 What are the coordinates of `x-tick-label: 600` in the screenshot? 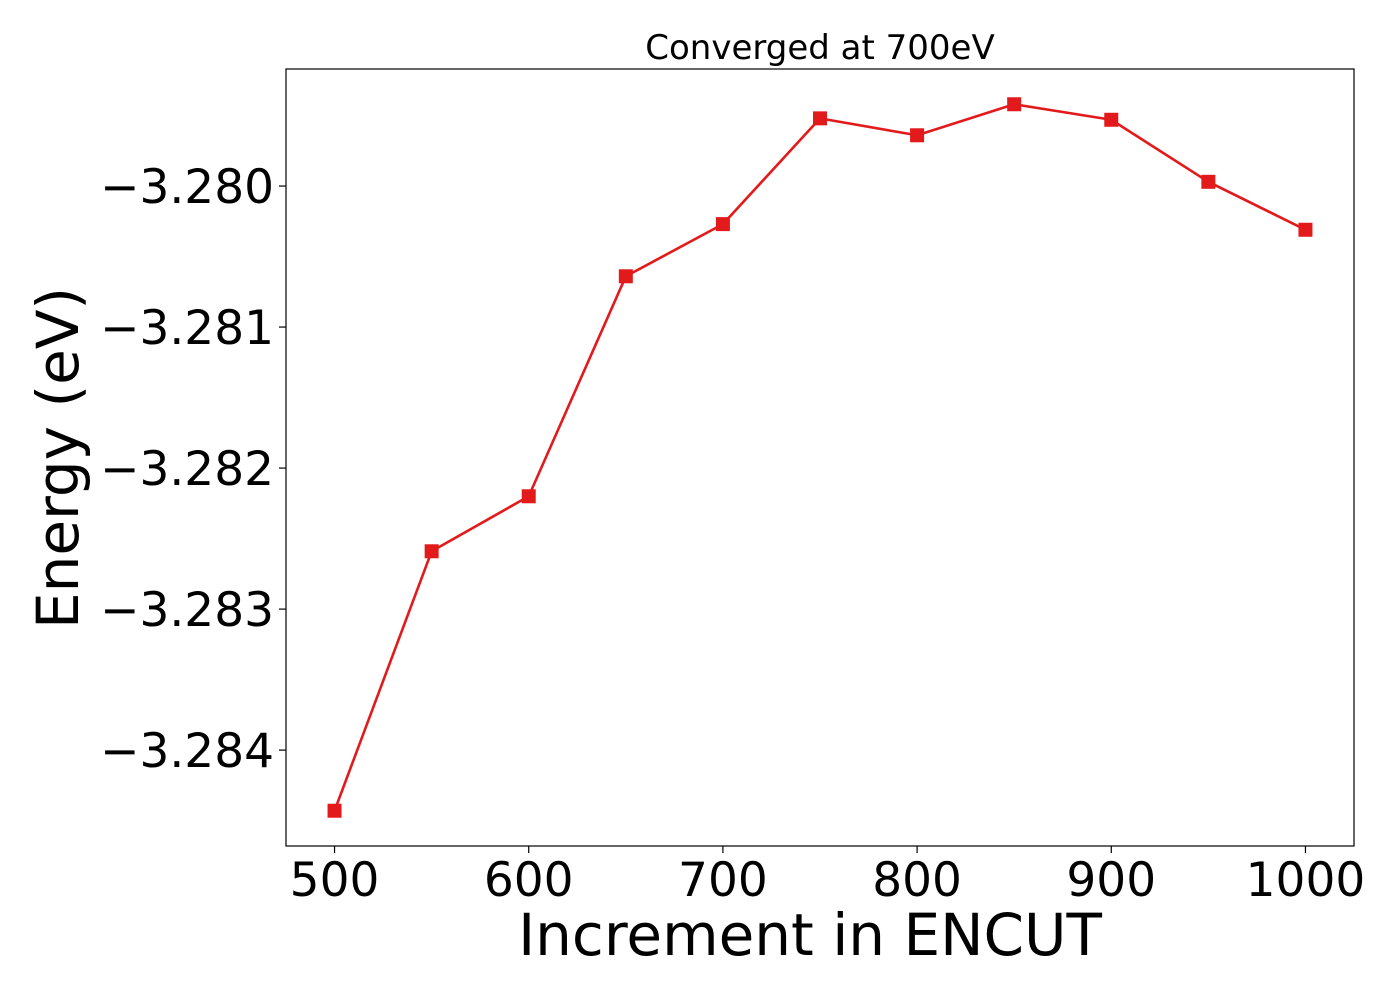 It's located at (529, 880).